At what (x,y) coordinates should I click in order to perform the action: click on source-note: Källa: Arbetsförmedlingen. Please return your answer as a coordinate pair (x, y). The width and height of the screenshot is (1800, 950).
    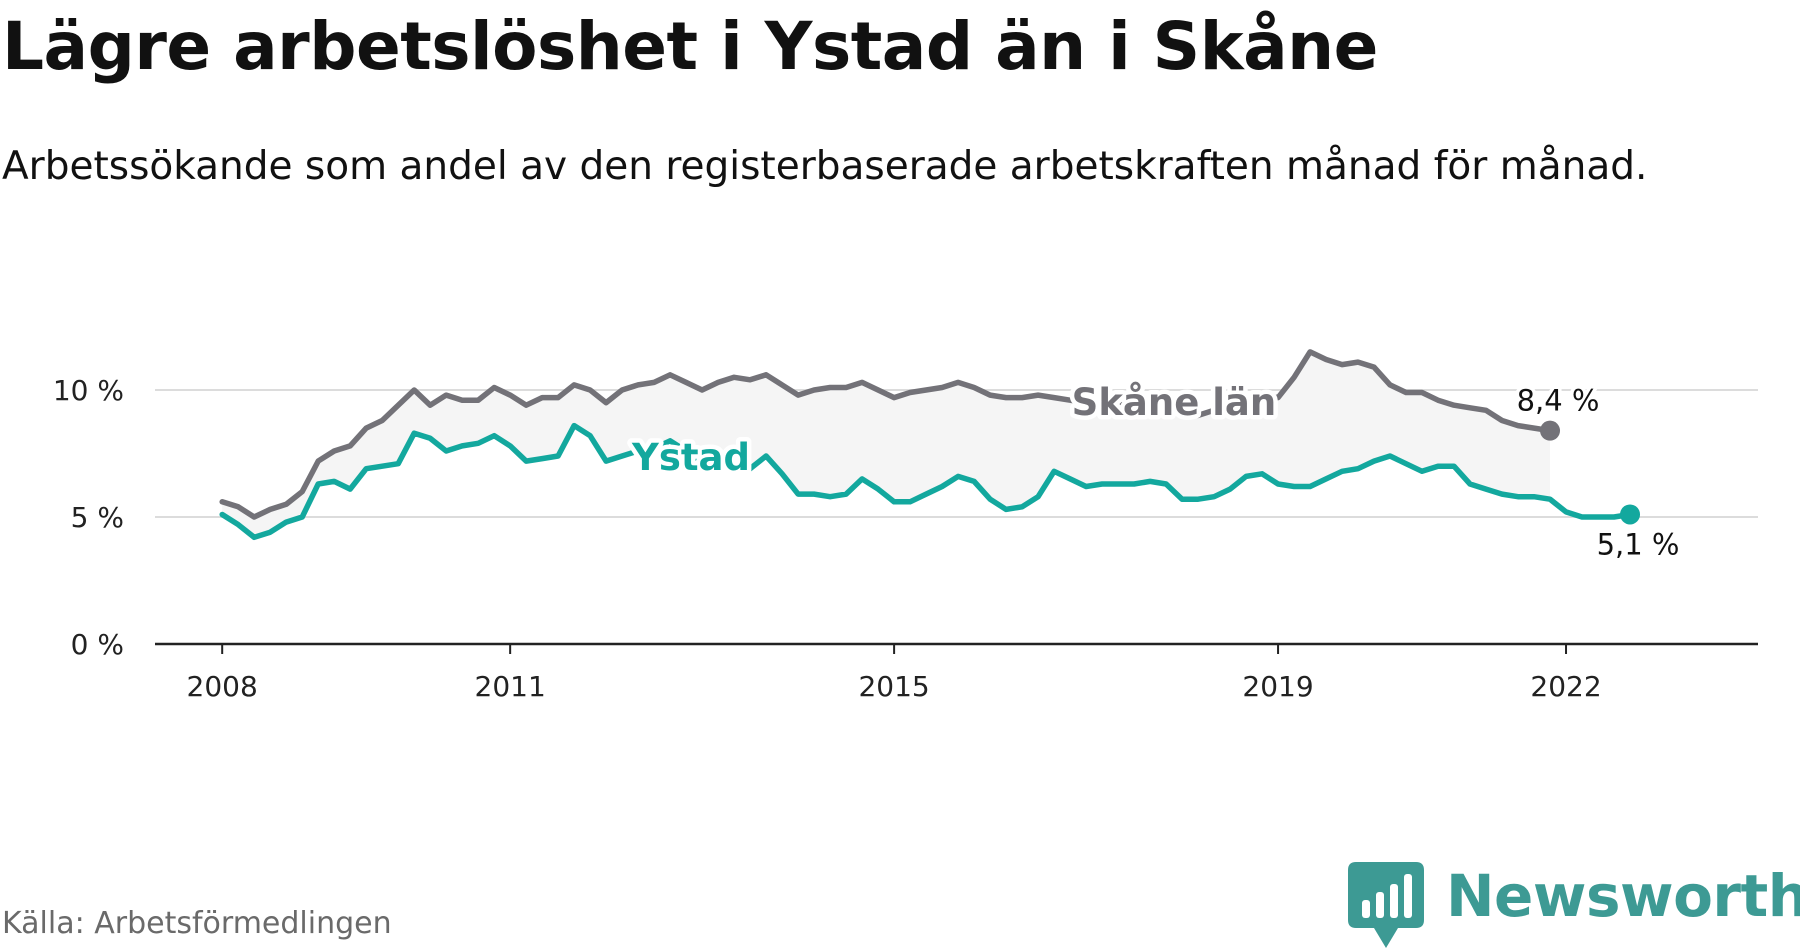
    Looking at the image, I should click on (197, 923).